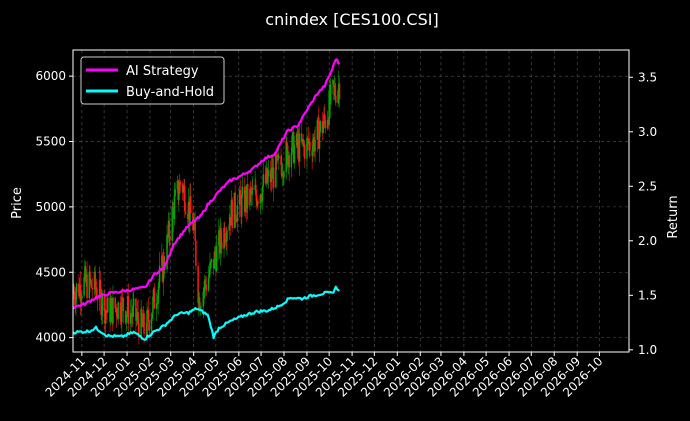 Image resolution: width=690 pixels, height=421 pixels. What do you see at coordinates (50, 76) in the screenshot?
I see `left-tick-label: 6000` at bounding box center [50, 76].